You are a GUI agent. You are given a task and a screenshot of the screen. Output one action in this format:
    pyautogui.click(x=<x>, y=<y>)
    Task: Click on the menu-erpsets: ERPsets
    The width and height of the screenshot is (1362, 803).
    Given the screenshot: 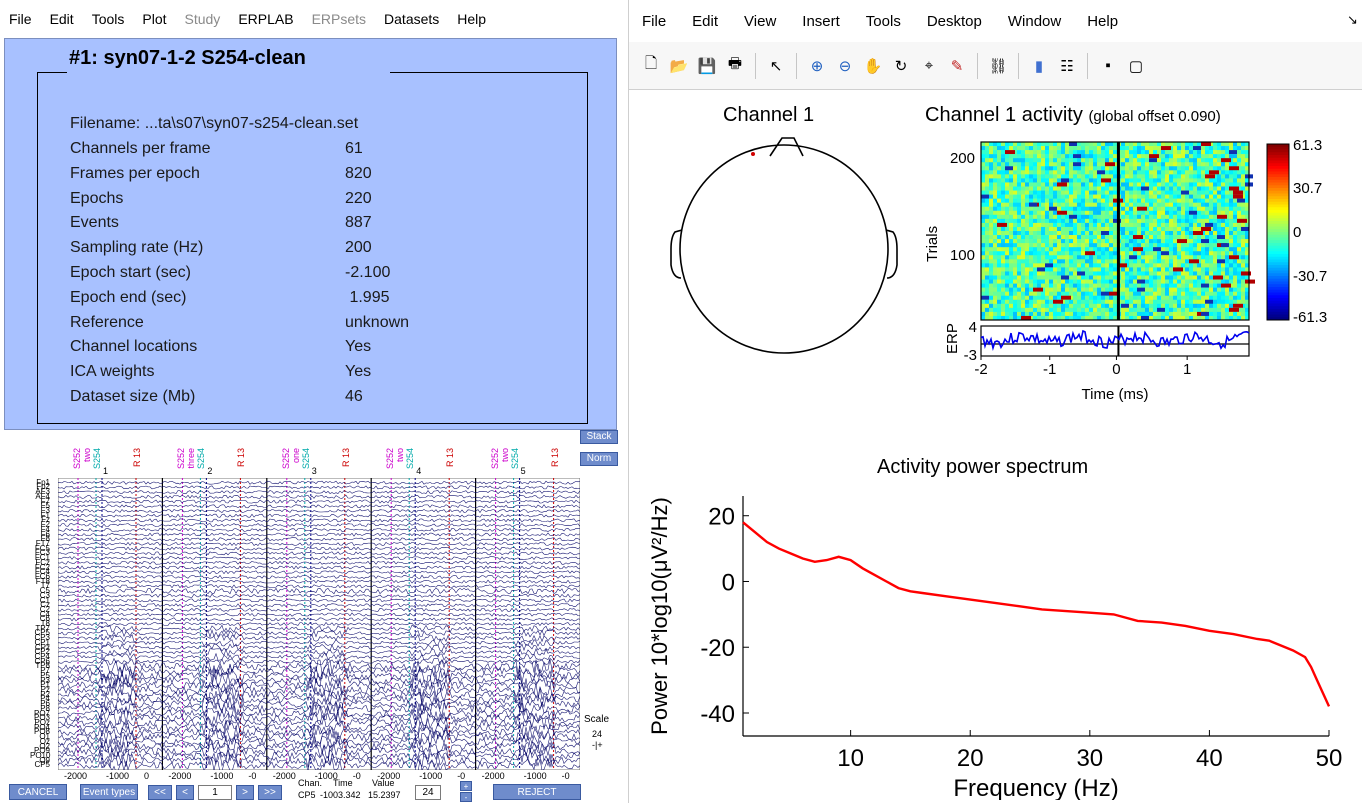 What is the action you would take?
    pyautogui.click(x=339, y=19)
    